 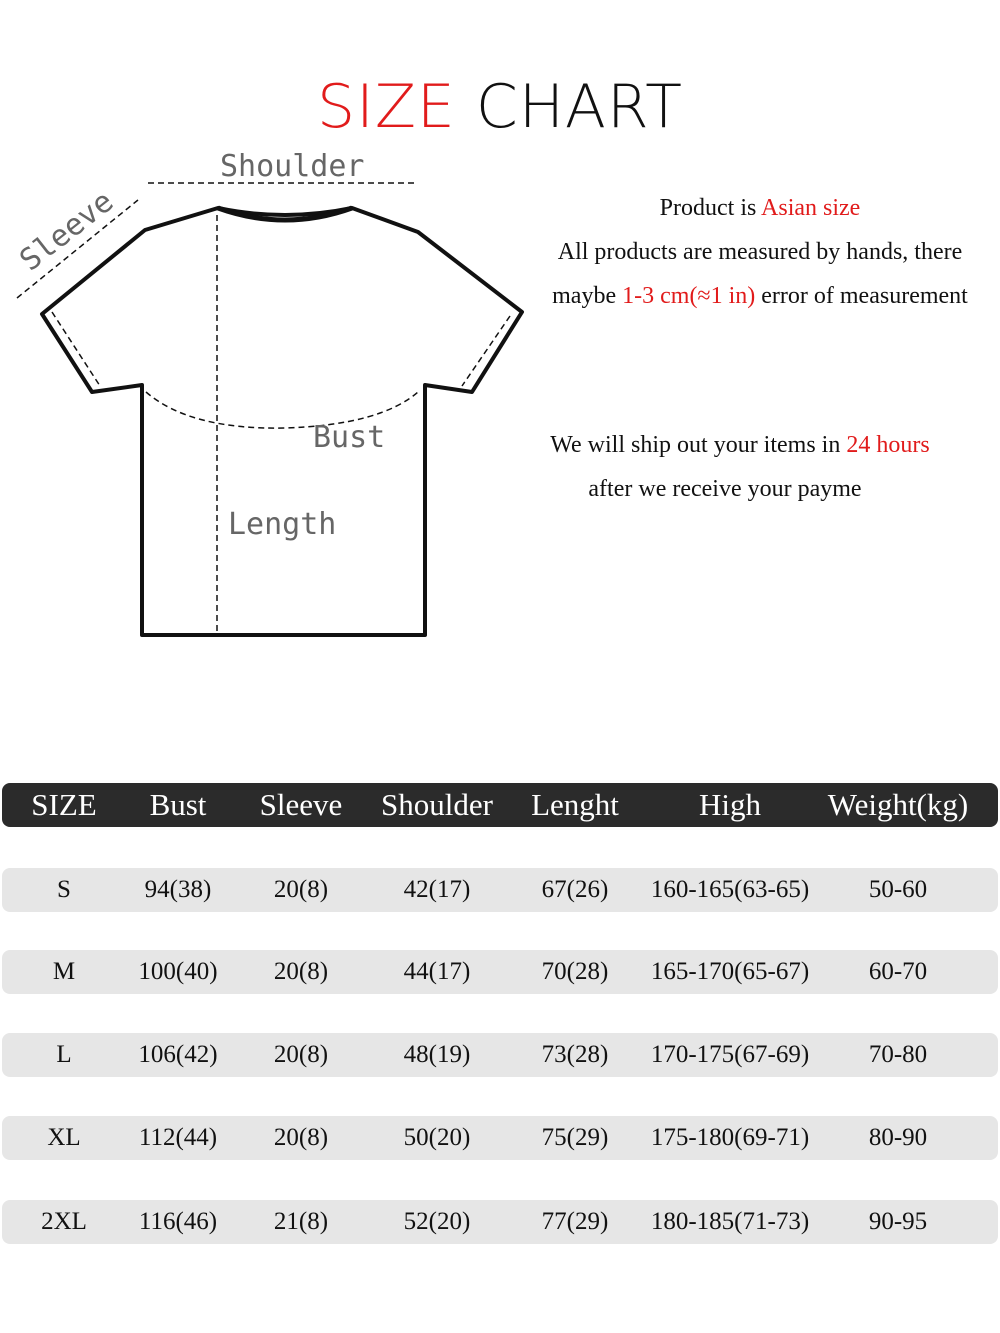 I want to click on table-cell: 67(26), so click(x=575, y=889).